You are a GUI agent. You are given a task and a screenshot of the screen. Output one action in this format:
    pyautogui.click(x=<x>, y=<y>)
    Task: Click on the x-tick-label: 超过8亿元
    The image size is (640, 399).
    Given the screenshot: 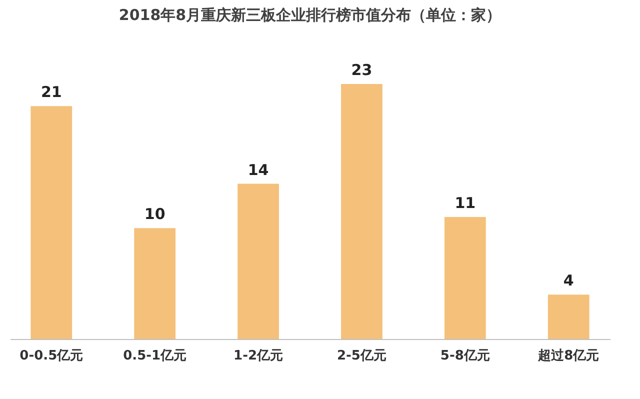 What is the action you would take?
    pyautogui.click(x=568, y=356)
    